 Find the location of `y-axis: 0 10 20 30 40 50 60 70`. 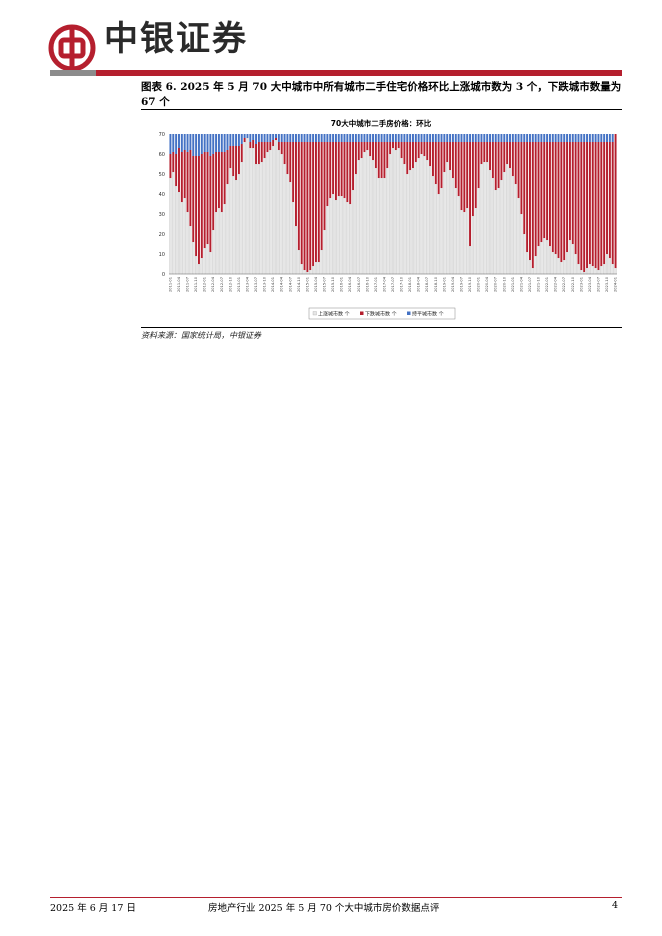

y-axis: 0 10 20 30 40 50 60 70 is located at coordinates (162, 205).